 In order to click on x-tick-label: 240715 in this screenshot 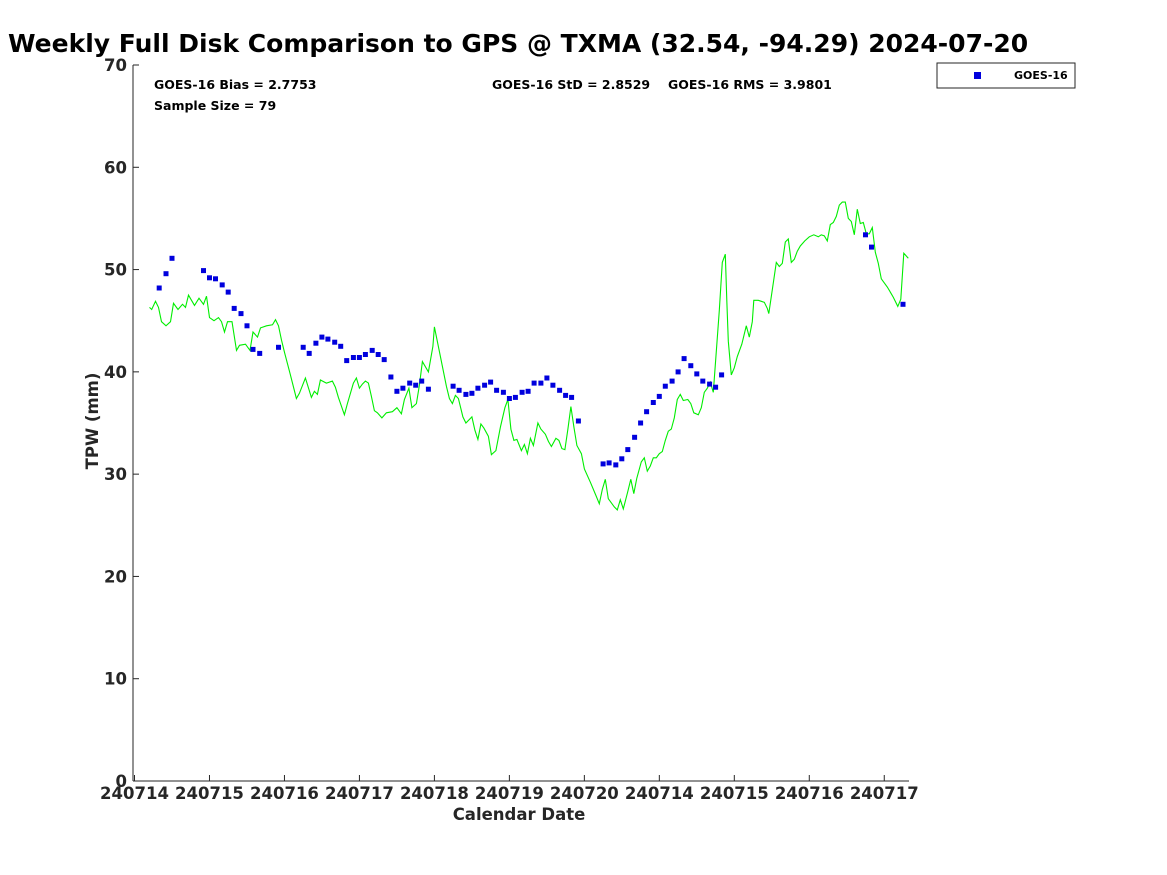, I will do `click(734, 793)`.